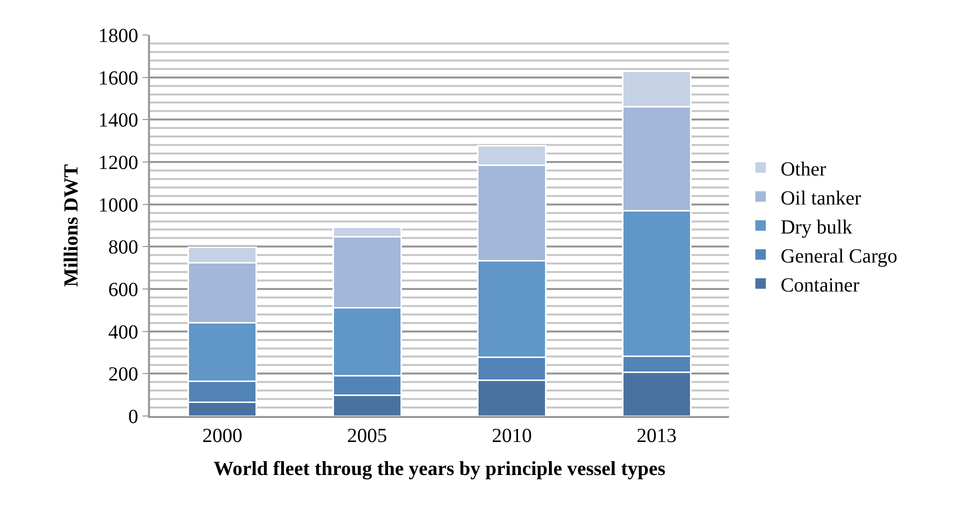 The image size is (959, 511). What do you see at coordinates (123, 290) in the screenshot?
I see `y-tick-label: 600` at bounding box center [123, 290].